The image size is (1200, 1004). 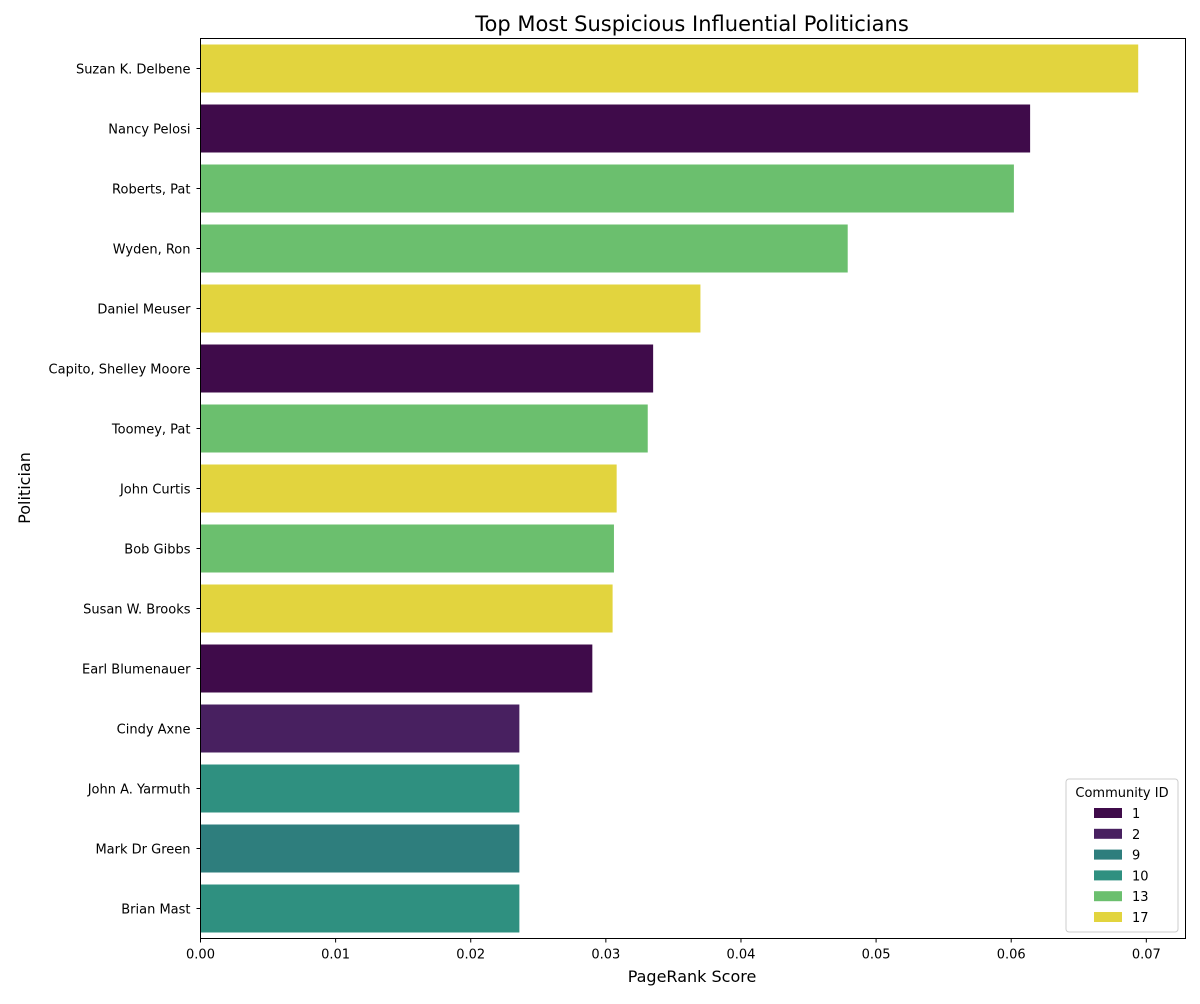 I want to click on x-tick-label: 0.06, so click(x=1011, y=955).